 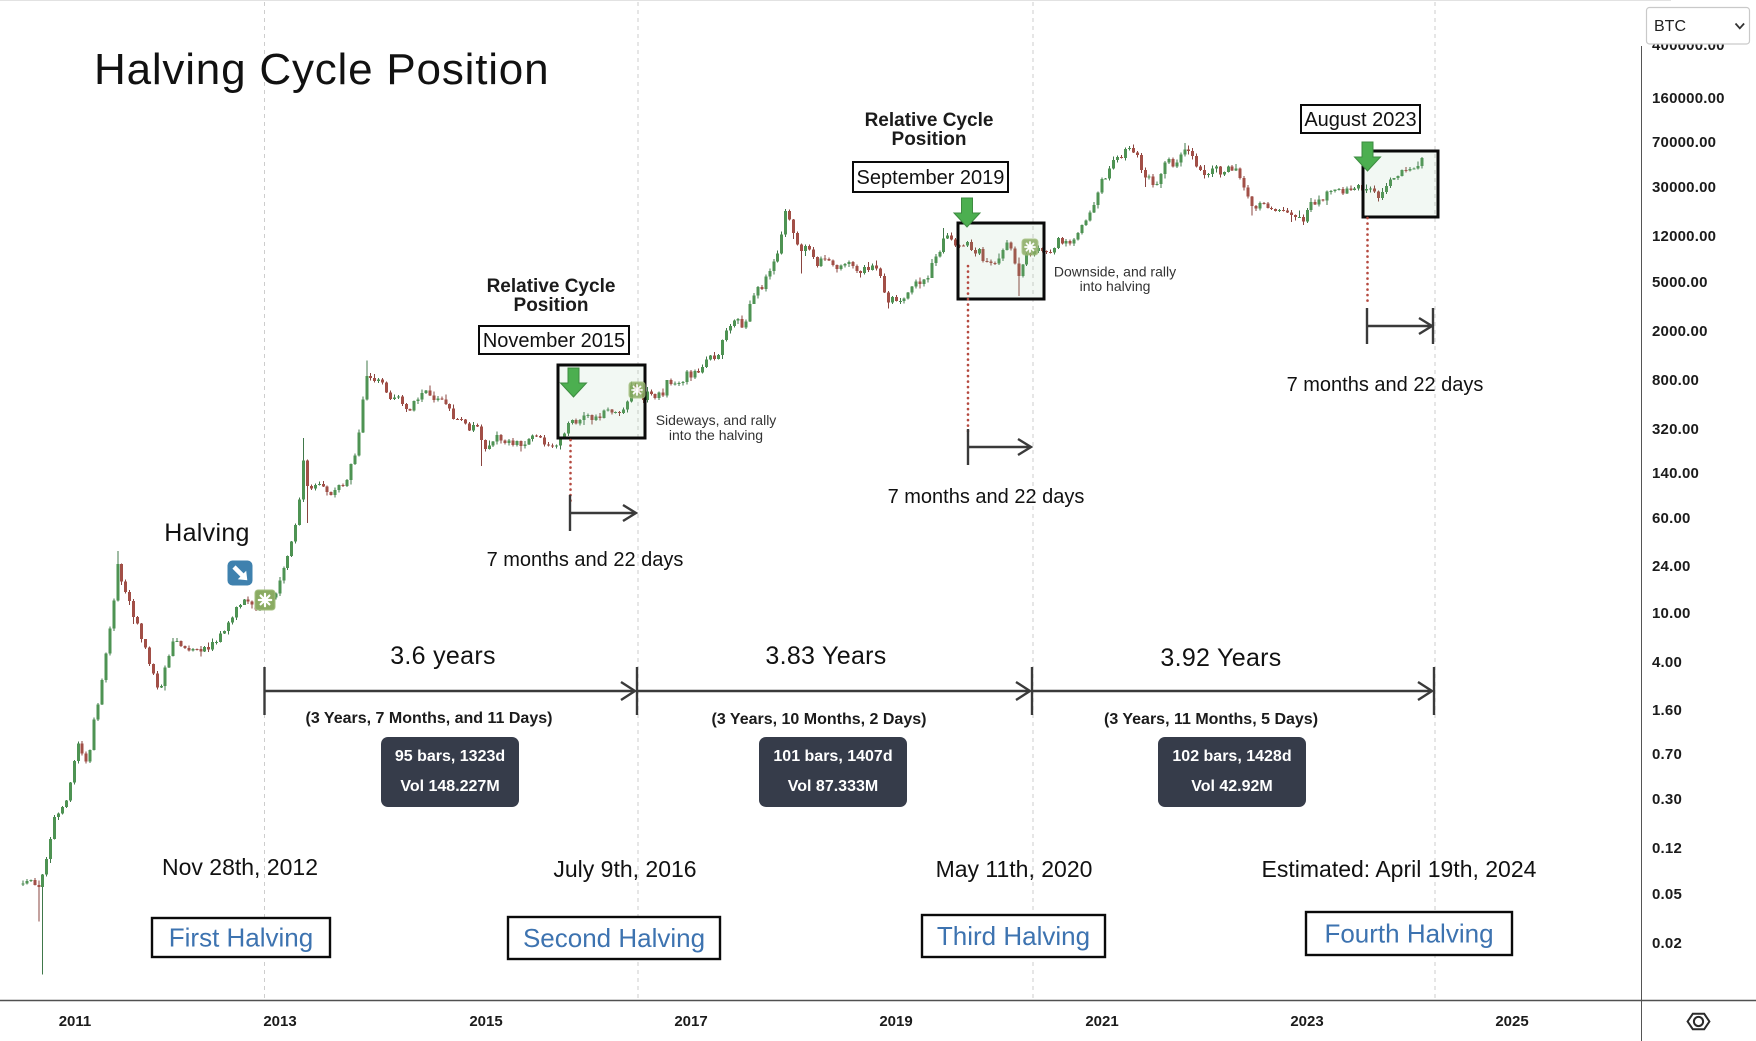 I want to click on svg-text: 0.02, so click(x=1667, y=943).